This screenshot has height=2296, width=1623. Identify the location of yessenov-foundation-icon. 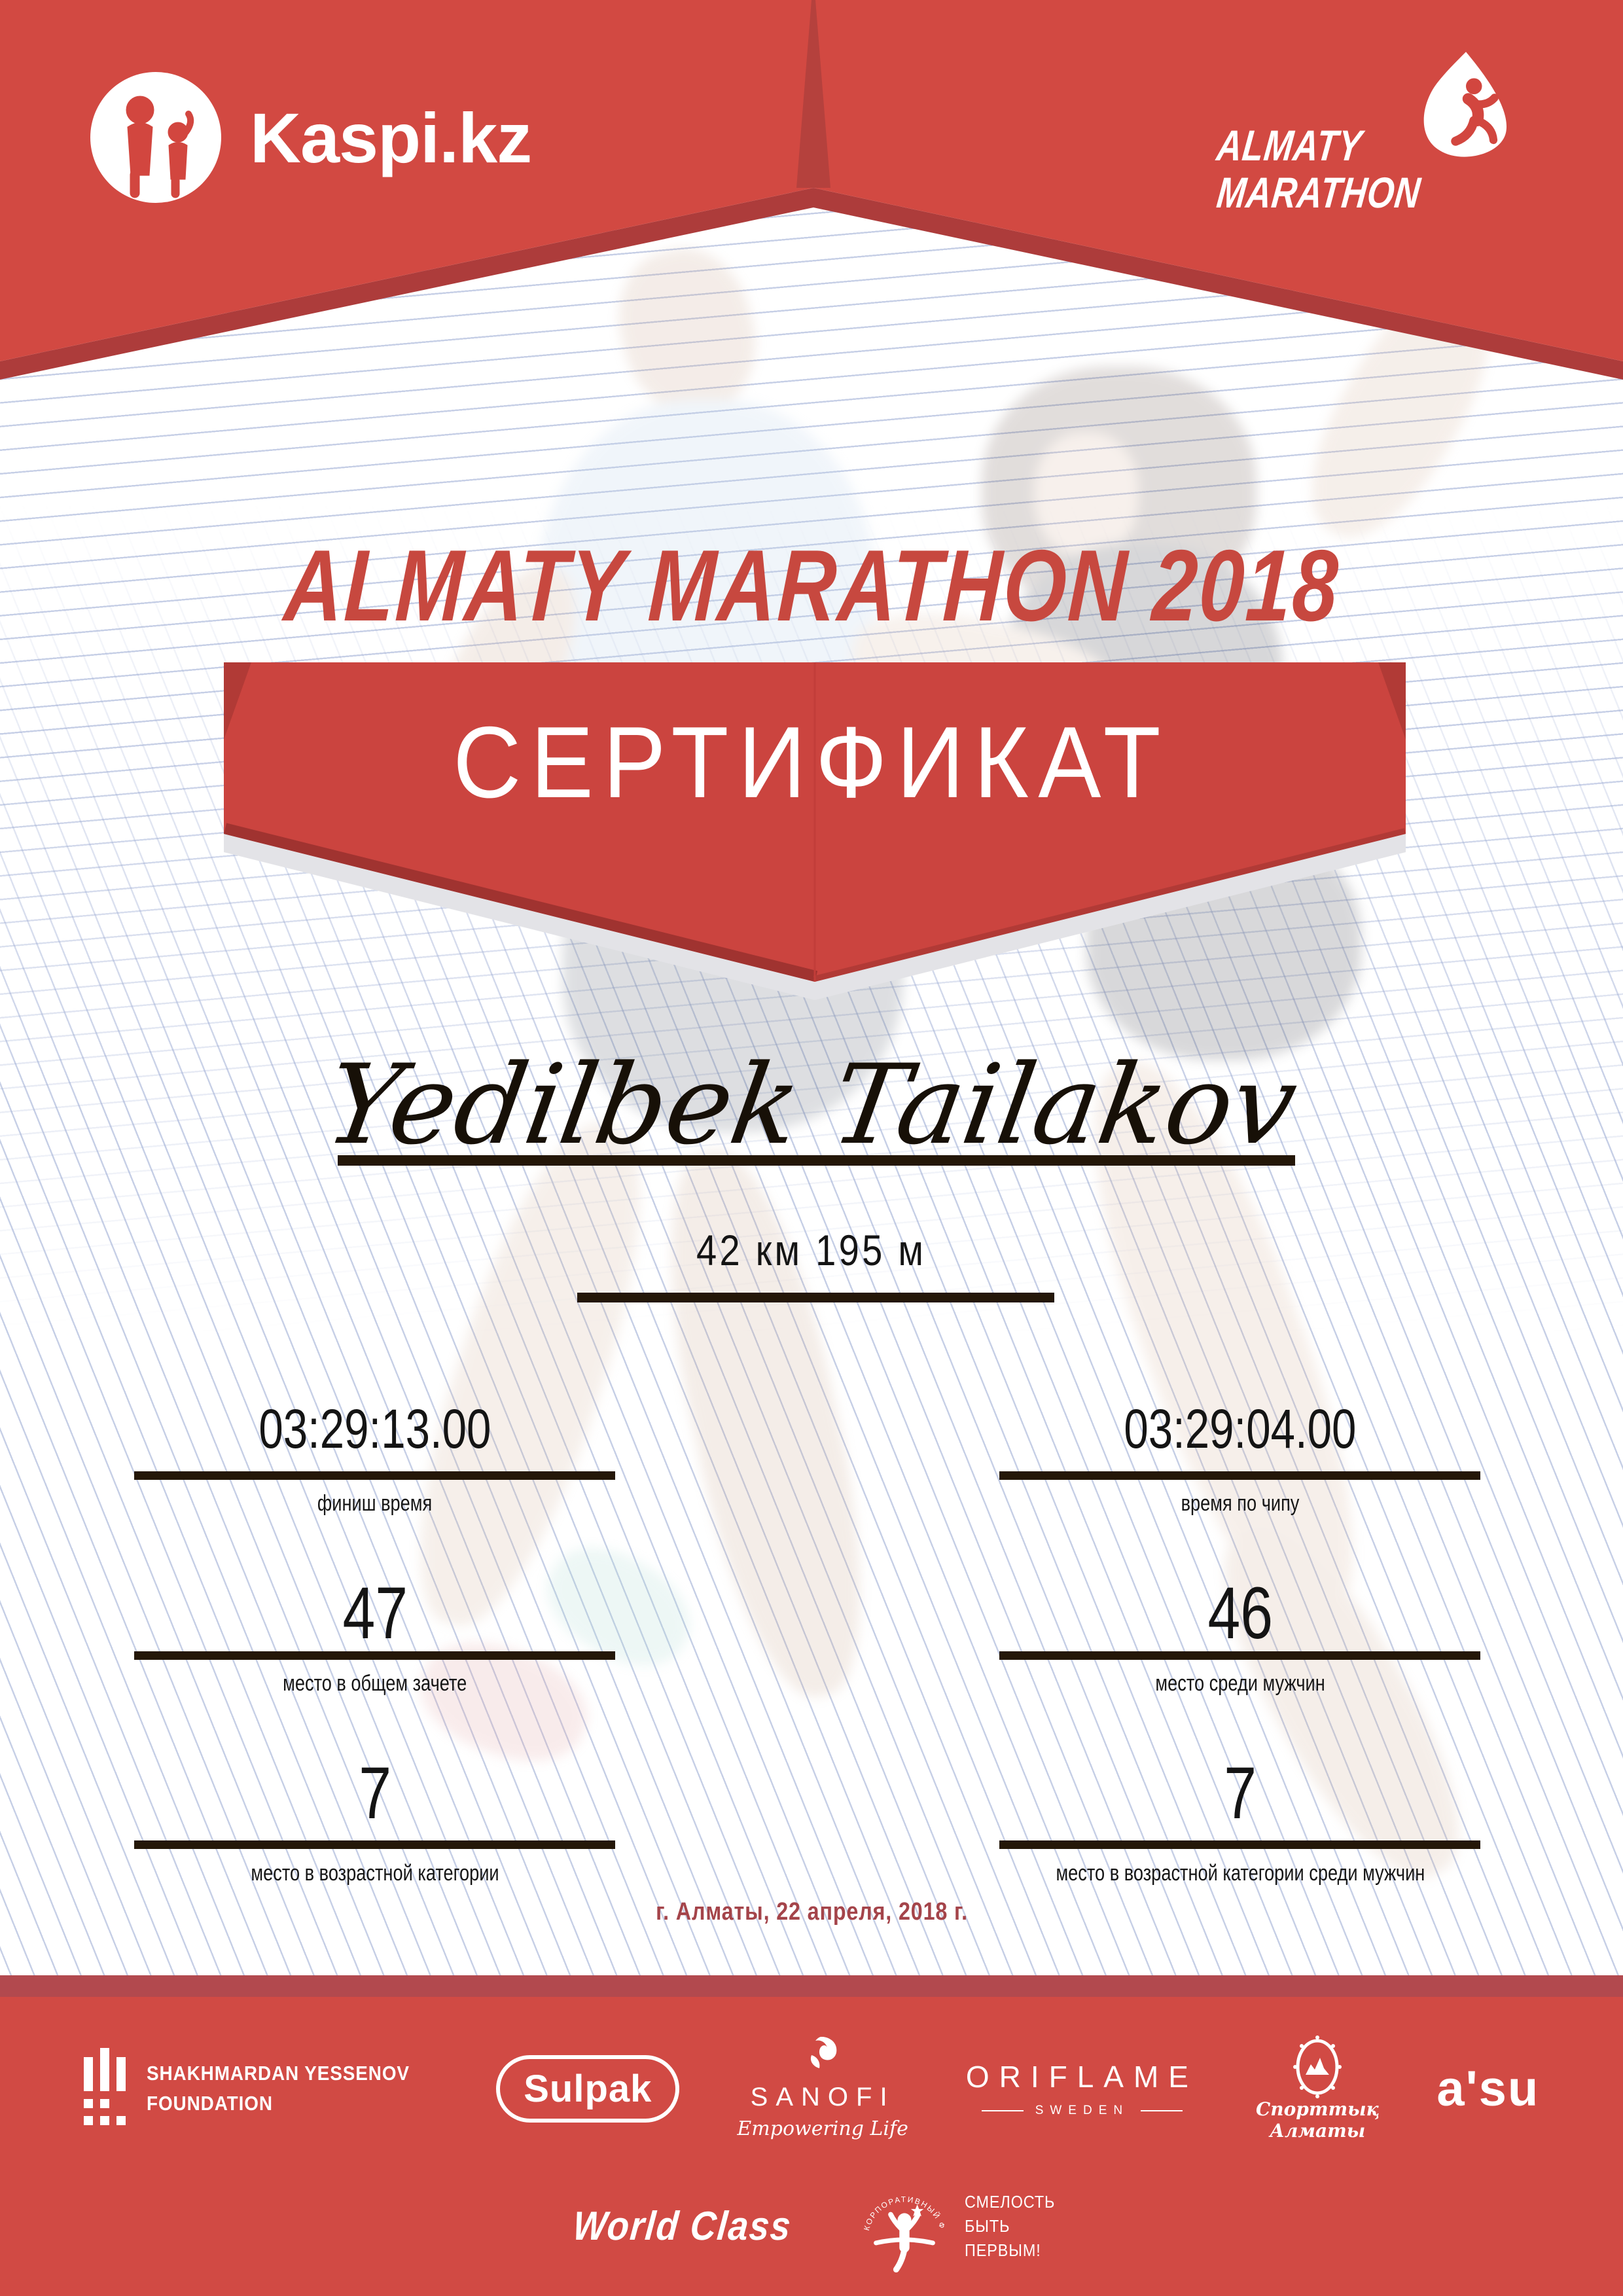
(104, 2086).